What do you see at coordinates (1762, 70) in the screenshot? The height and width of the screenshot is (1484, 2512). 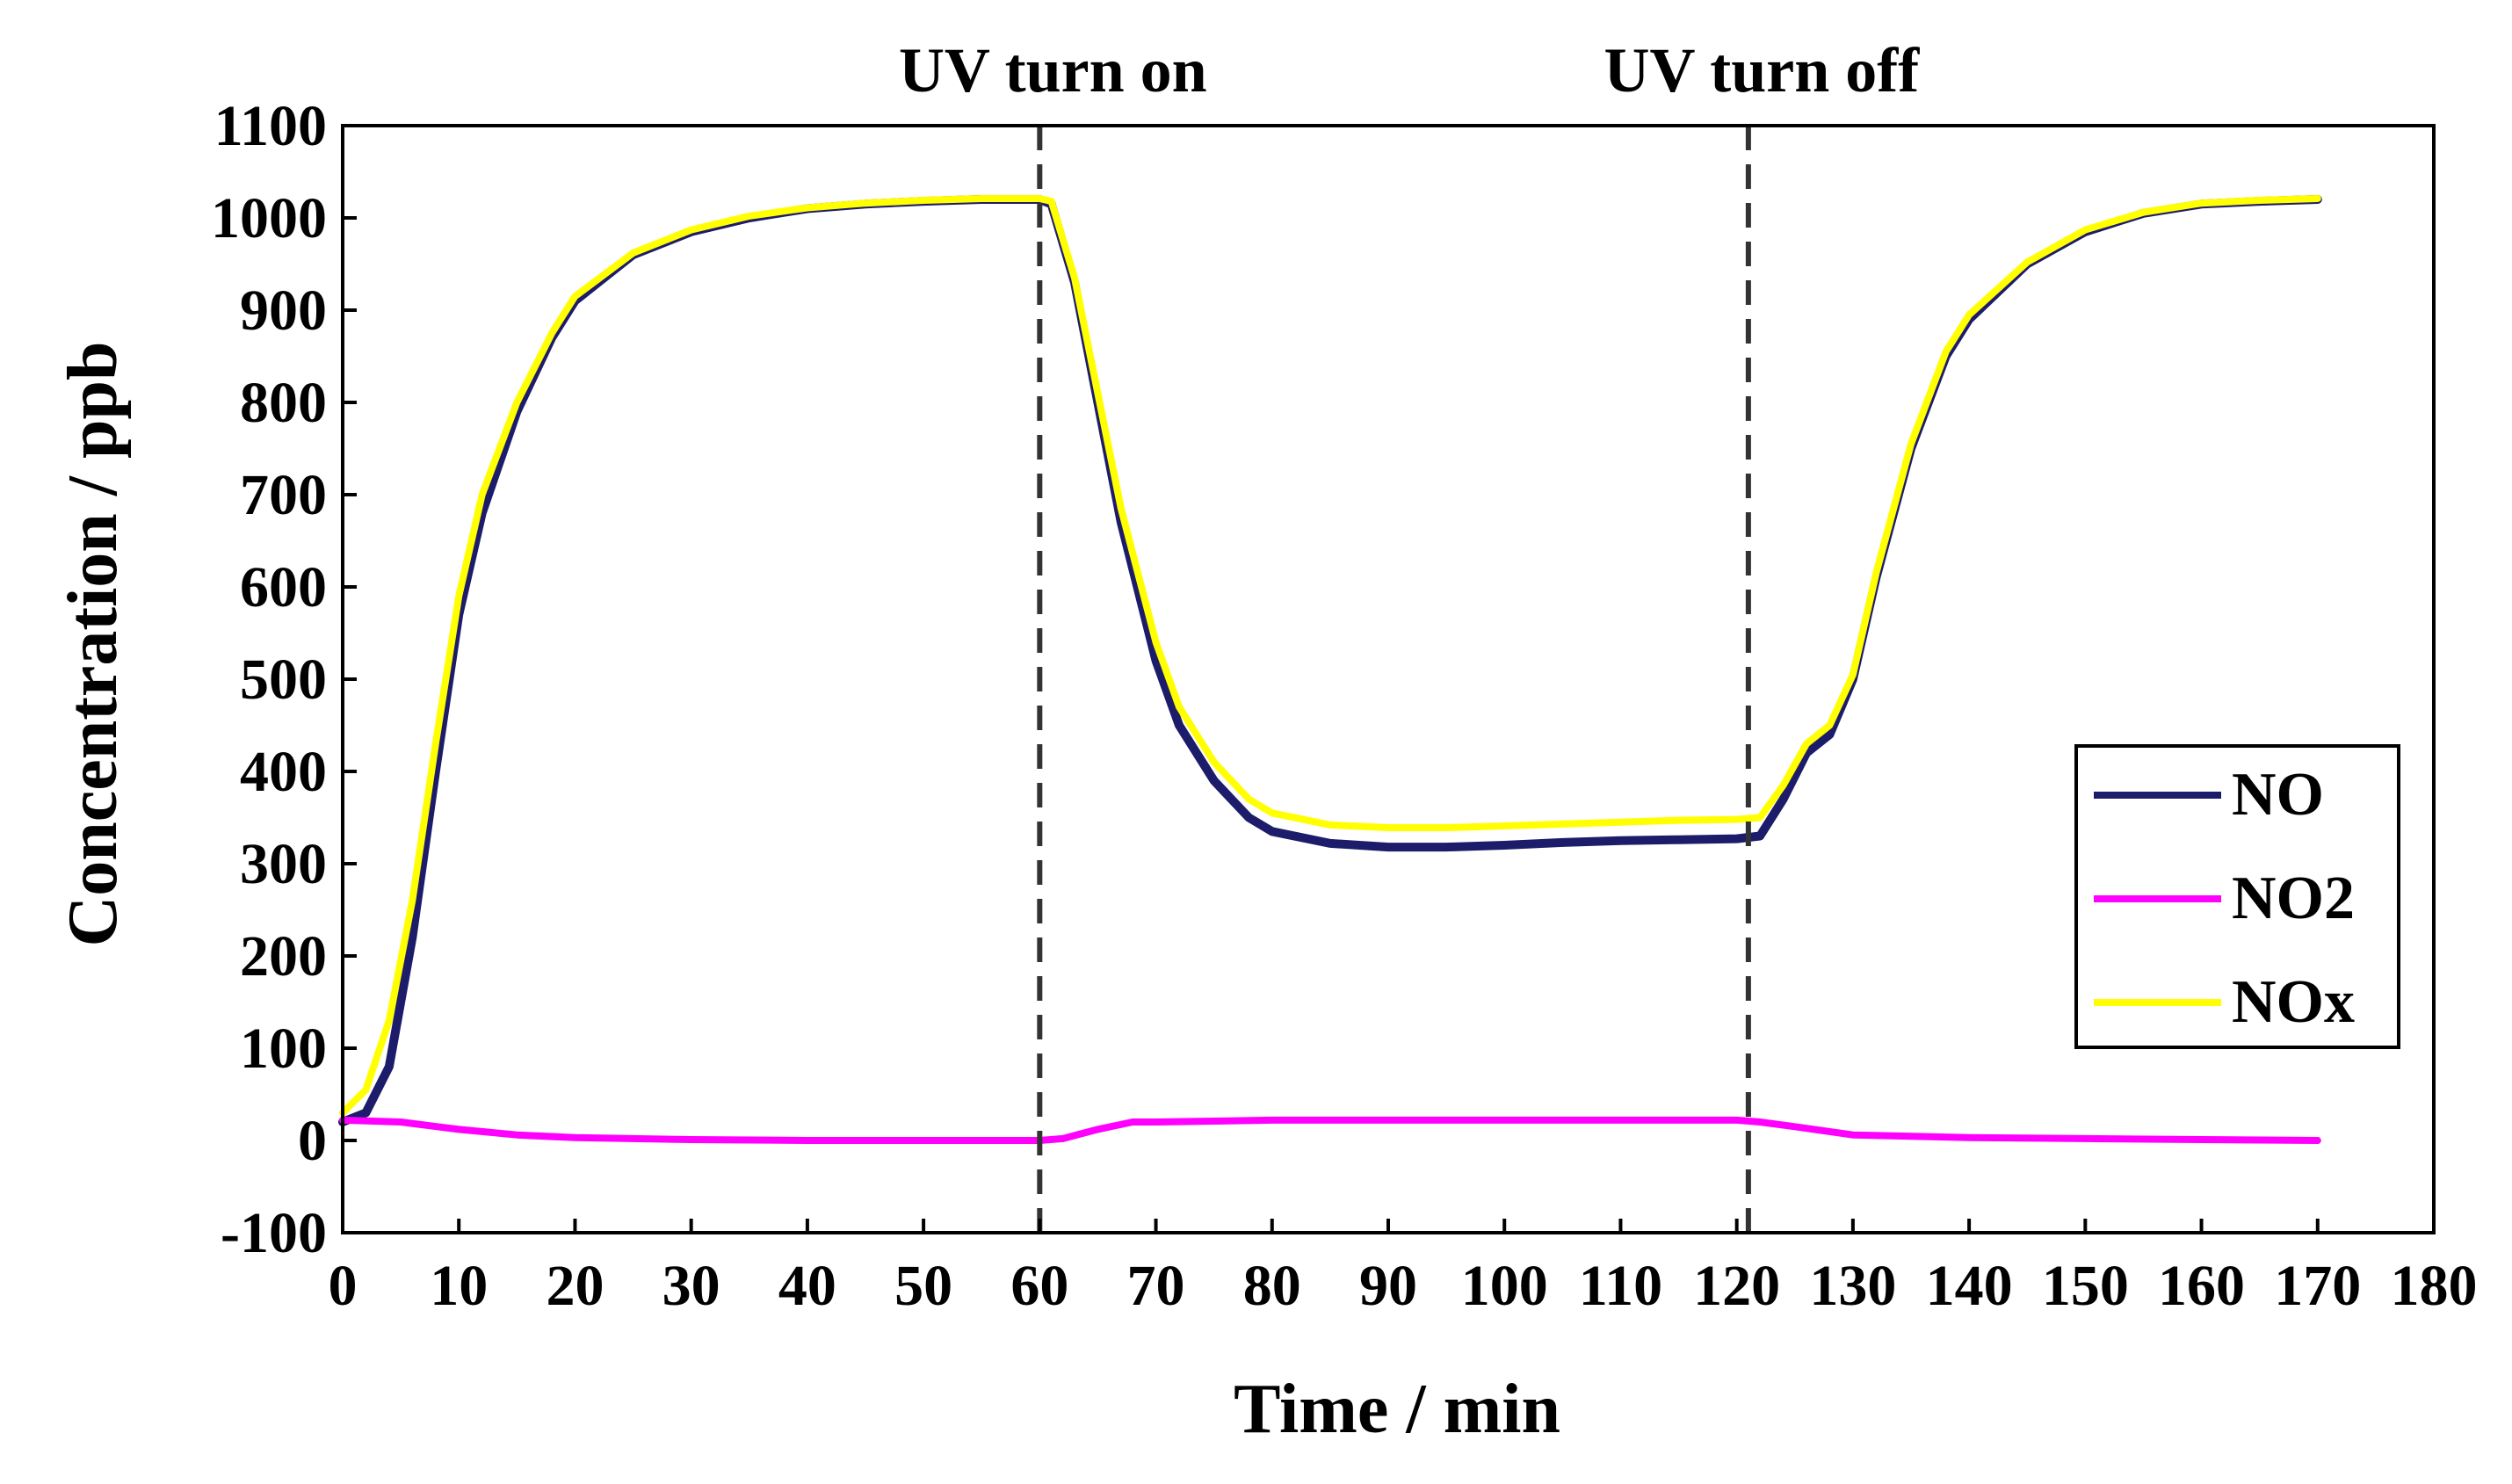 I see `annotation-uv-turn-off: UV turn off` at bounding box center [1762, 70].